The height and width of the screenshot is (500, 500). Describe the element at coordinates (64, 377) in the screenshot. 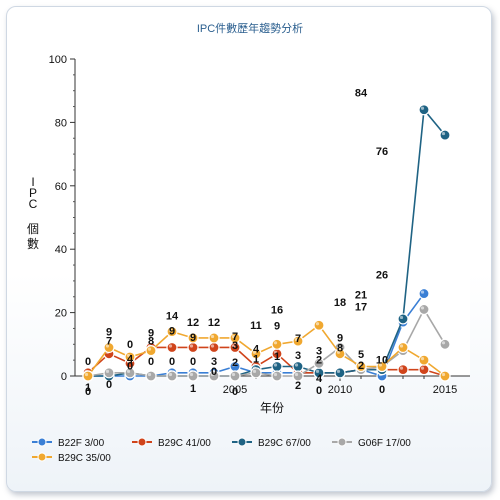

I see `y-tick-label: 0` at that location.